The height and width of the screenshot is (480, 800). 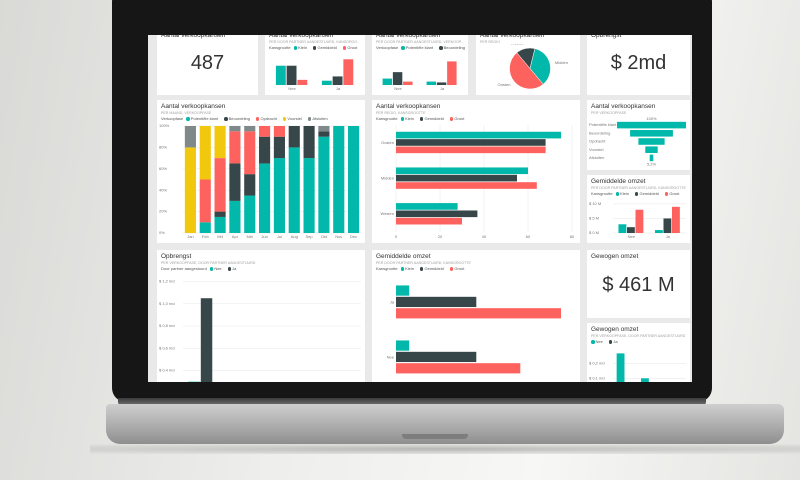 I want to click on funnel-label: Potentiële klant, so click(x=603, y=124).